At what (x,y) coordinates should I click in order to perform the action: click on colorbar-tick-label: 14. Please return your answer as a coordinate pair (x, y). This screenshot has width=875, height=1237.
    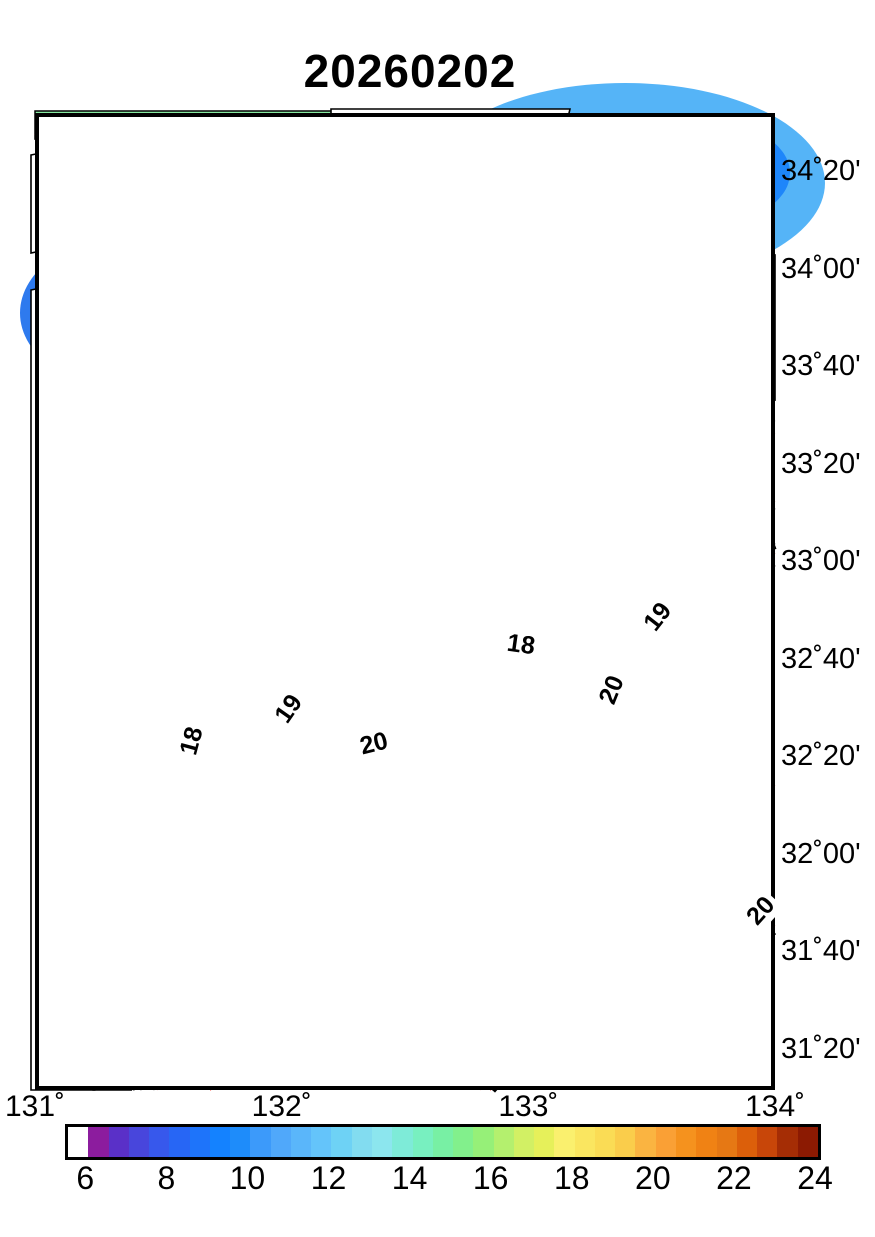
    Looking at the image, I should click on (409, 1178).